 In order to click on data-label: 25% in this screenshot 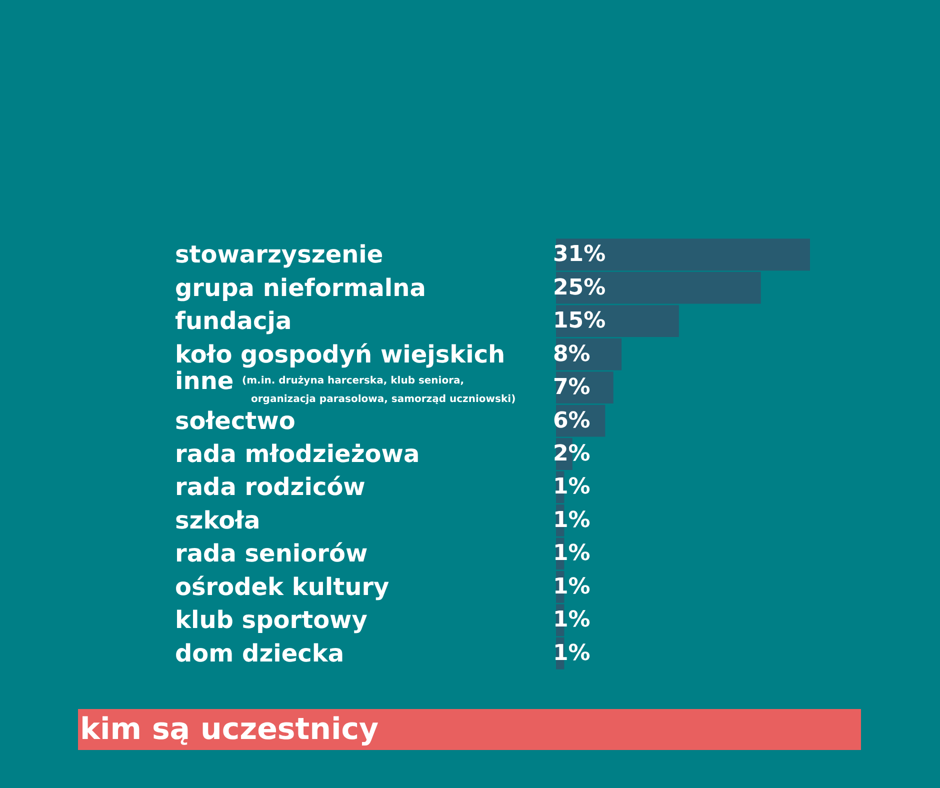, I will do `click(579, 287)`.